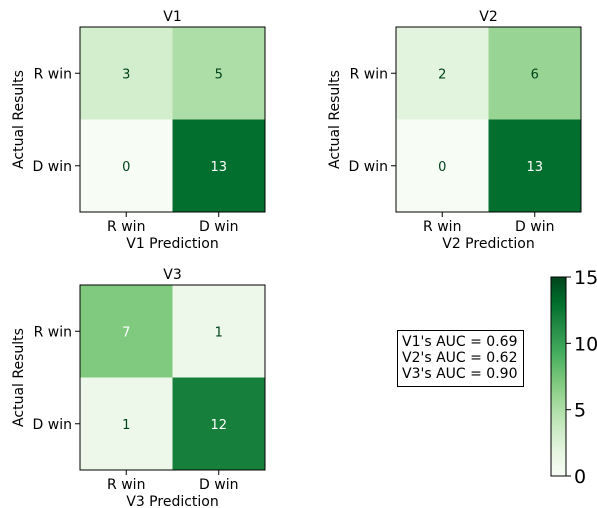 Image resolution: width=597 pixels, height=508 pixels. What do you see at coordinates (172, 244) in the screenshot?
I see `x-axis-label: V1 Prediction` at bounding box center [172, 244].